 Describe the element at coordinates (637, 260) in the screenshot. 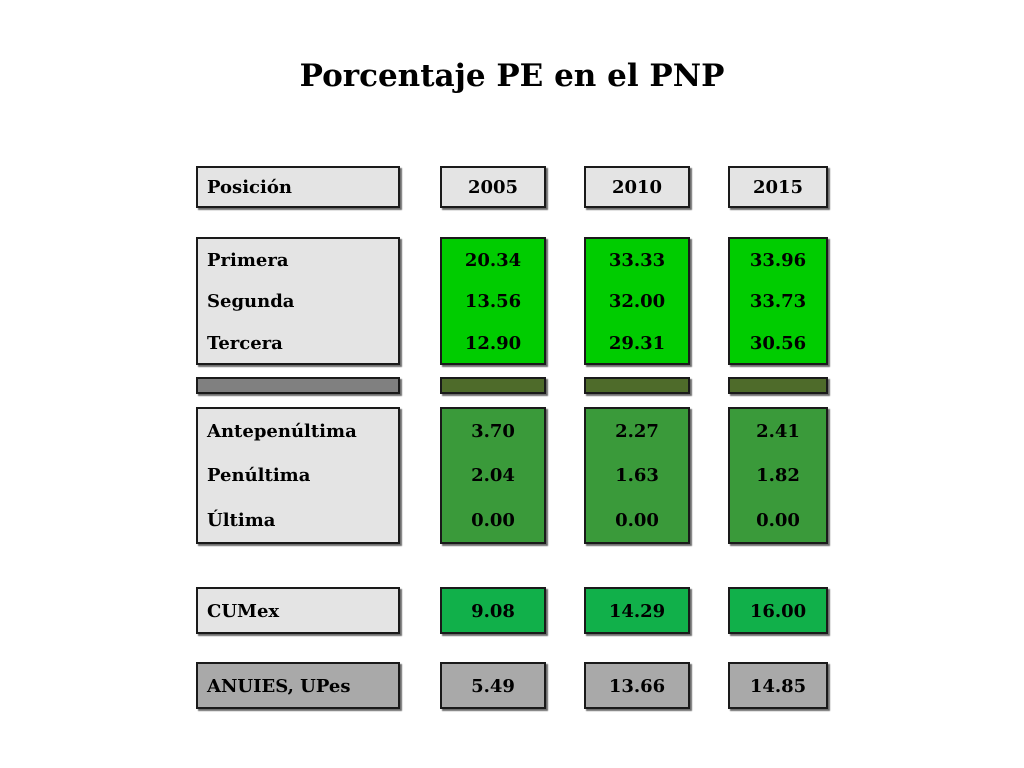

I see `value-cell: 33.33` at that location.